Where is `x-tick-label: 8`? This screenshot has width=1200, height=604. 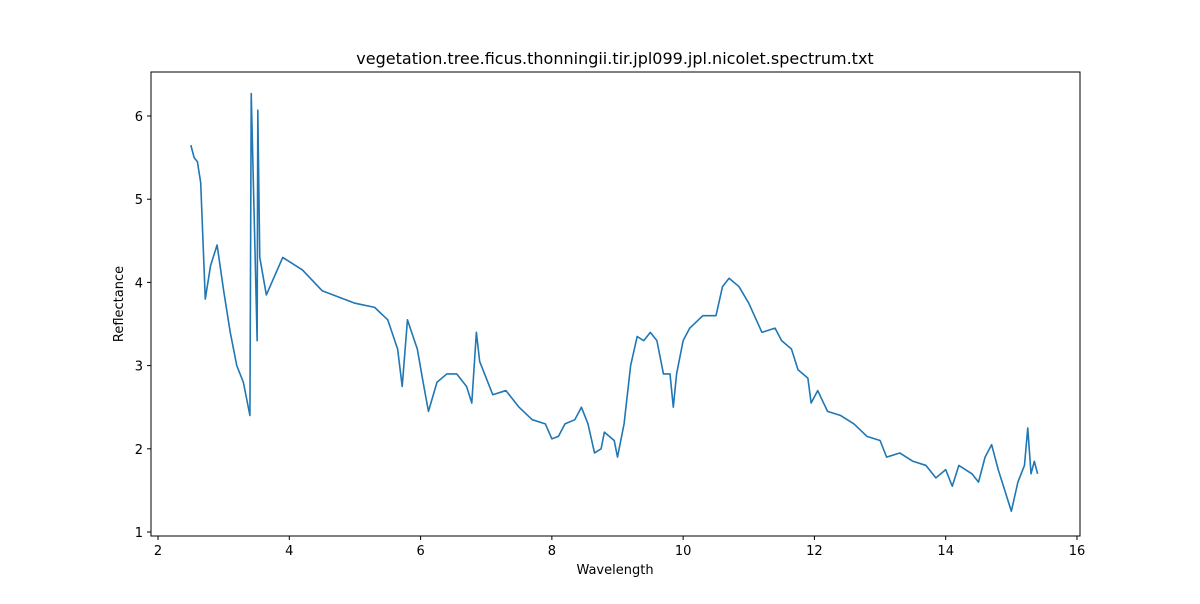 x-tick-label: 8 is located at coordinates (552, 551).